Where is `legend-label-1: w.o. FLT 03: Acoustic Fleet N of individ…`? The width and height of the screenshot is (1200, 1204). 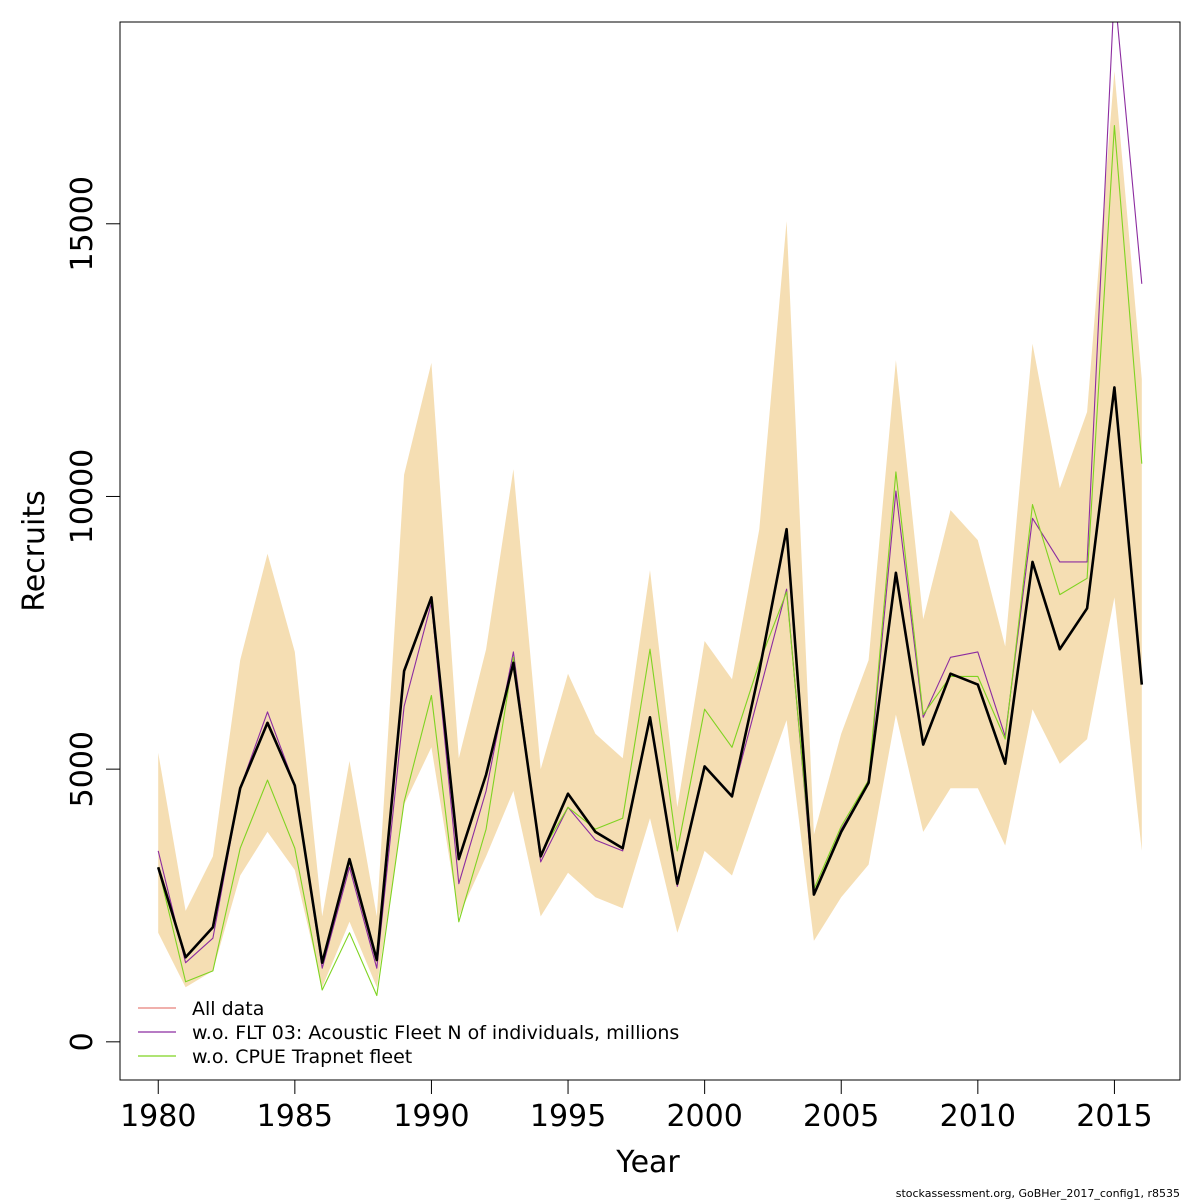 legend-label-1: w.o. FLT 03: Acoustic Fleet N of individ… is located at coordinates (435, 1033).